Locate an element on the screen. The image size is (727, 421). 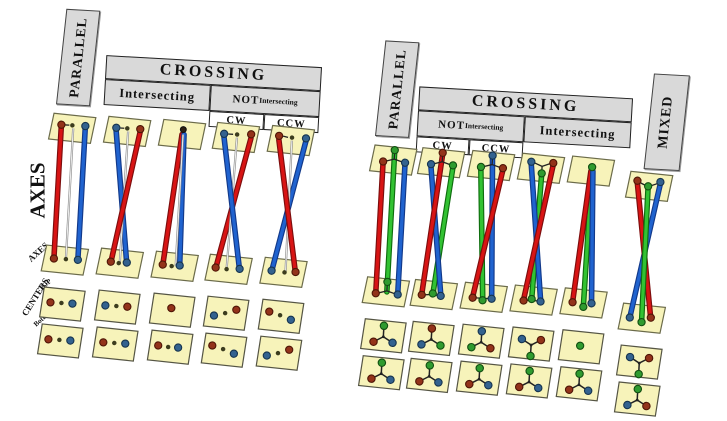
parallel-label-text: PARALLEL is located at coordinates (77, 58).